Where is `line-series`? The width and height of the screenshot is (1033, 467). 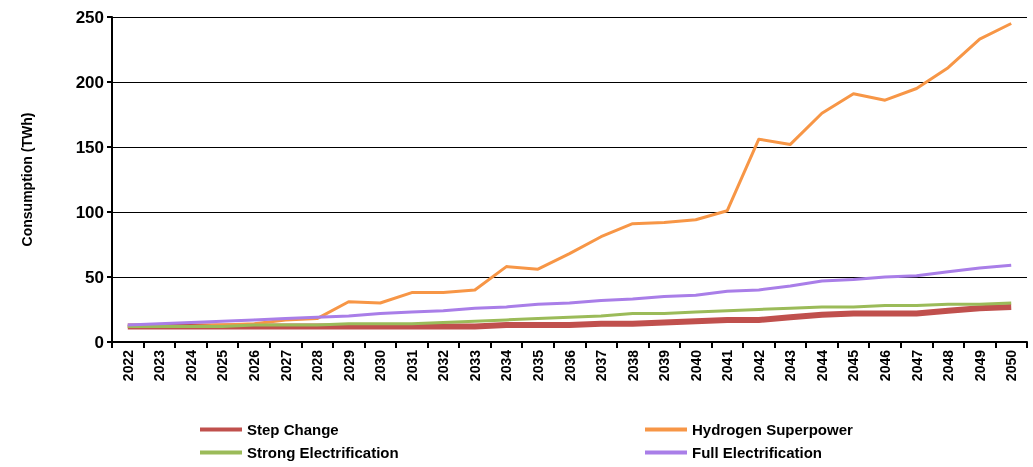
line-series is located at coordinates (569, 295).